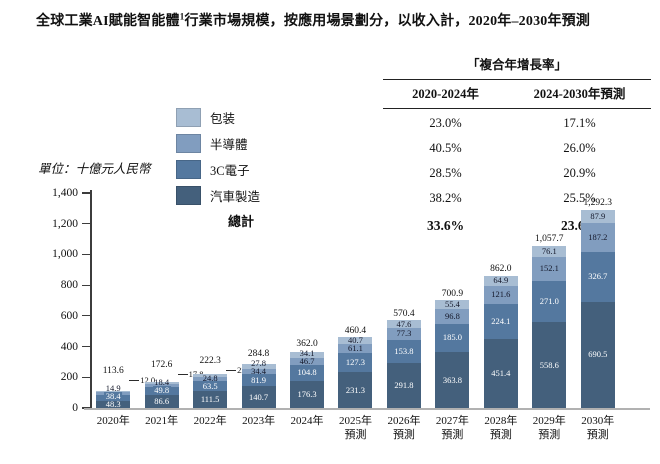 This screenshot has width=660, height=464. What do you see at coordinates (113, 387) in the screenshot?
I see `segment-value-label: 14.9` at bounding box center [113, 387].